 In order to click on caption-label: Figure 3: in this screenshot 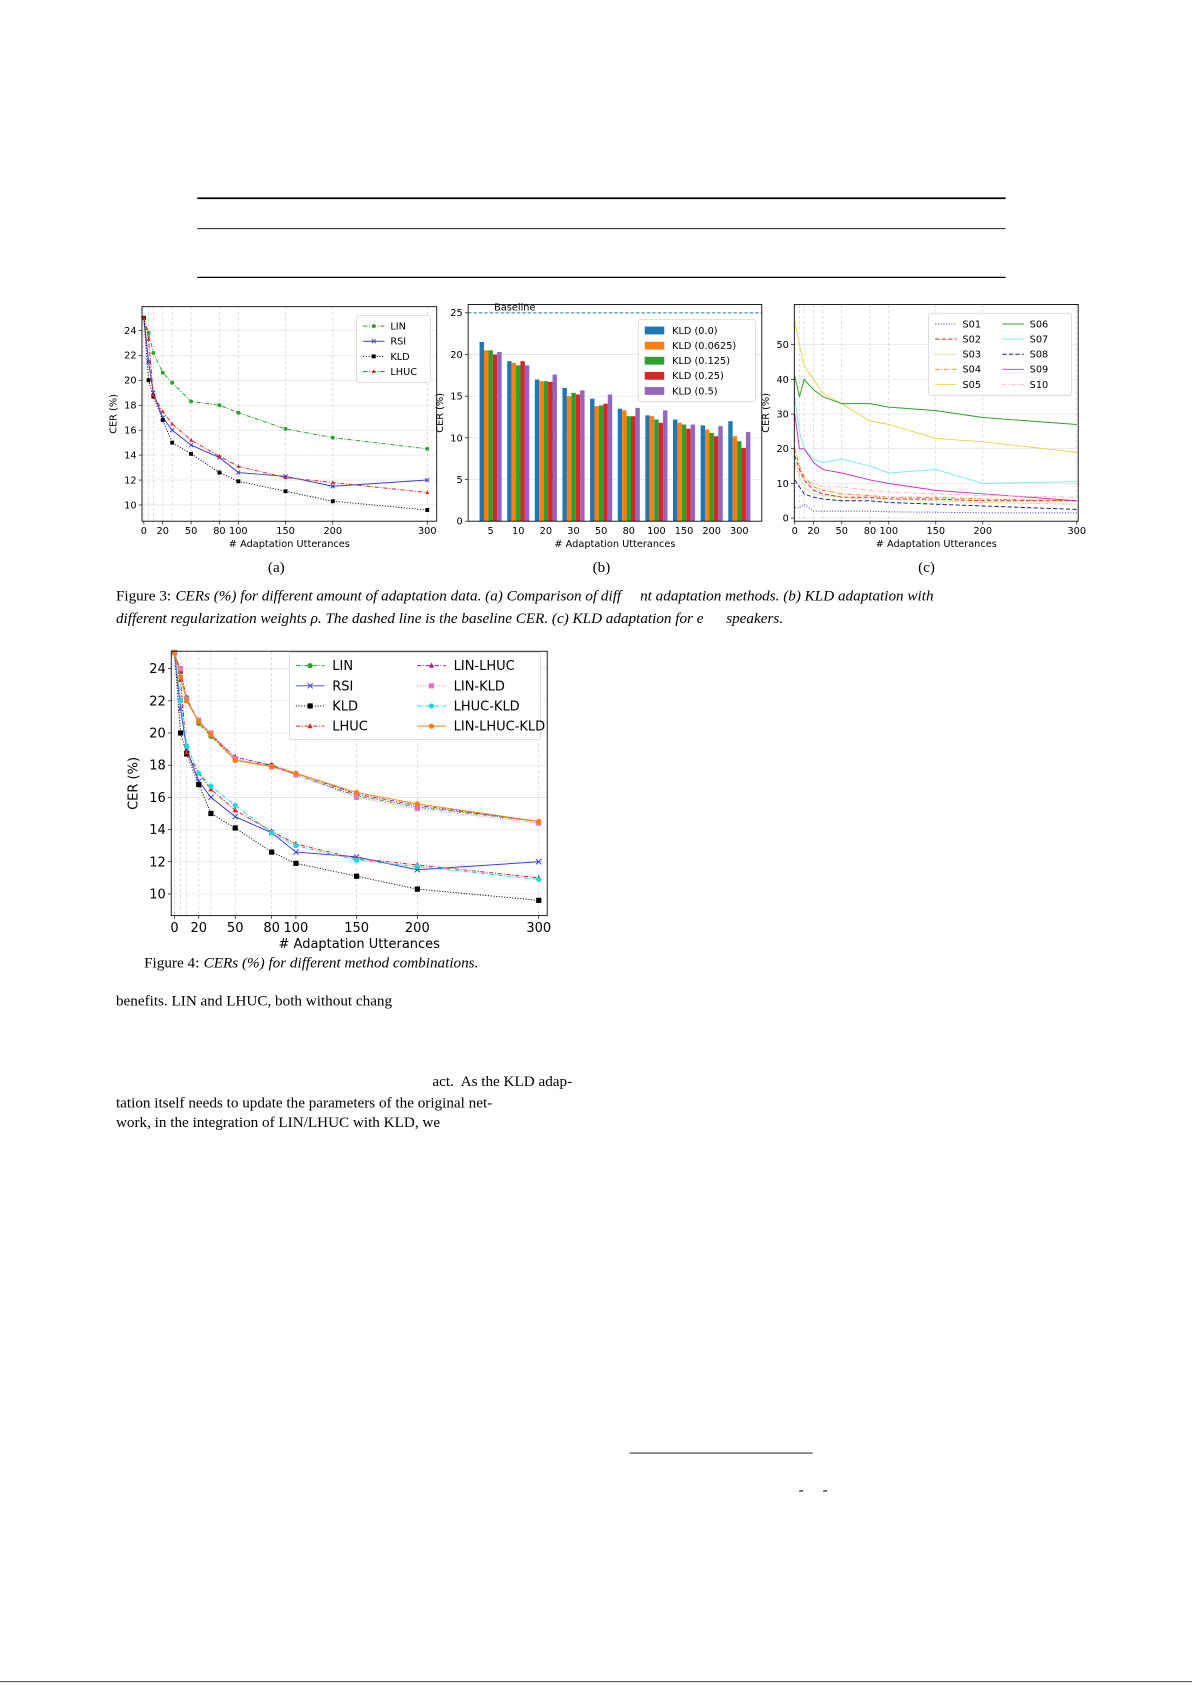, I will do `click(143, 595)`.